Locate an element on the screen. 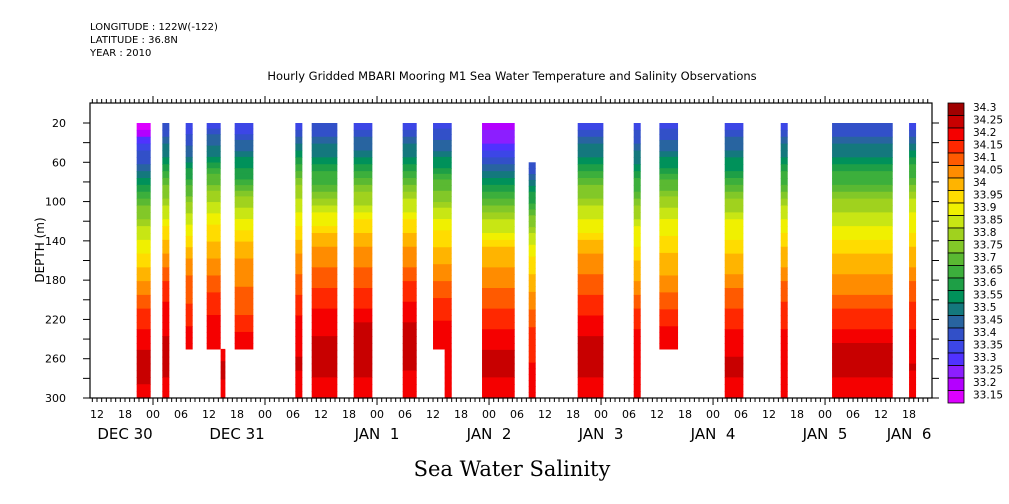 The width and height of the screenshot is (1009, 504). colorbar-label: 34 is located at coordinates (980, 183).